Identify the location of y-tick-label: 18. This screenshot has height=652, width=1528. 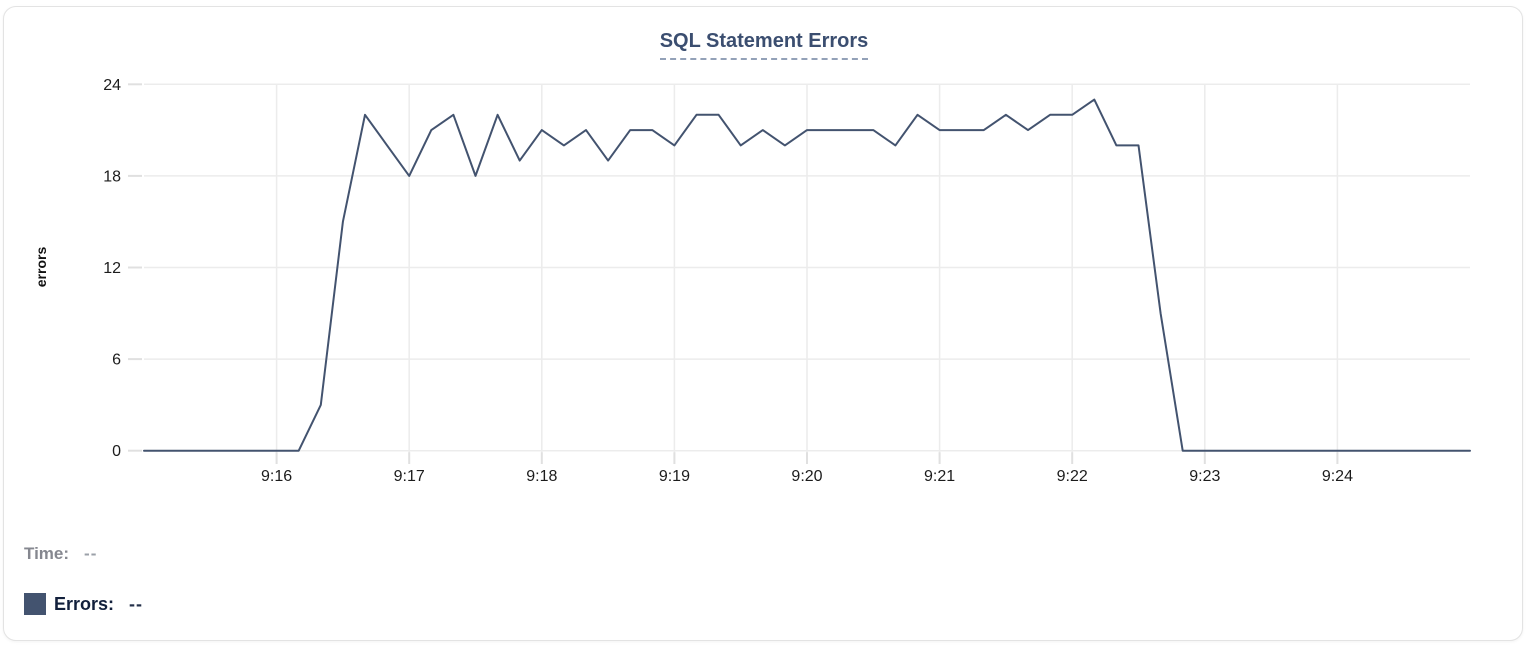
(112, 176).